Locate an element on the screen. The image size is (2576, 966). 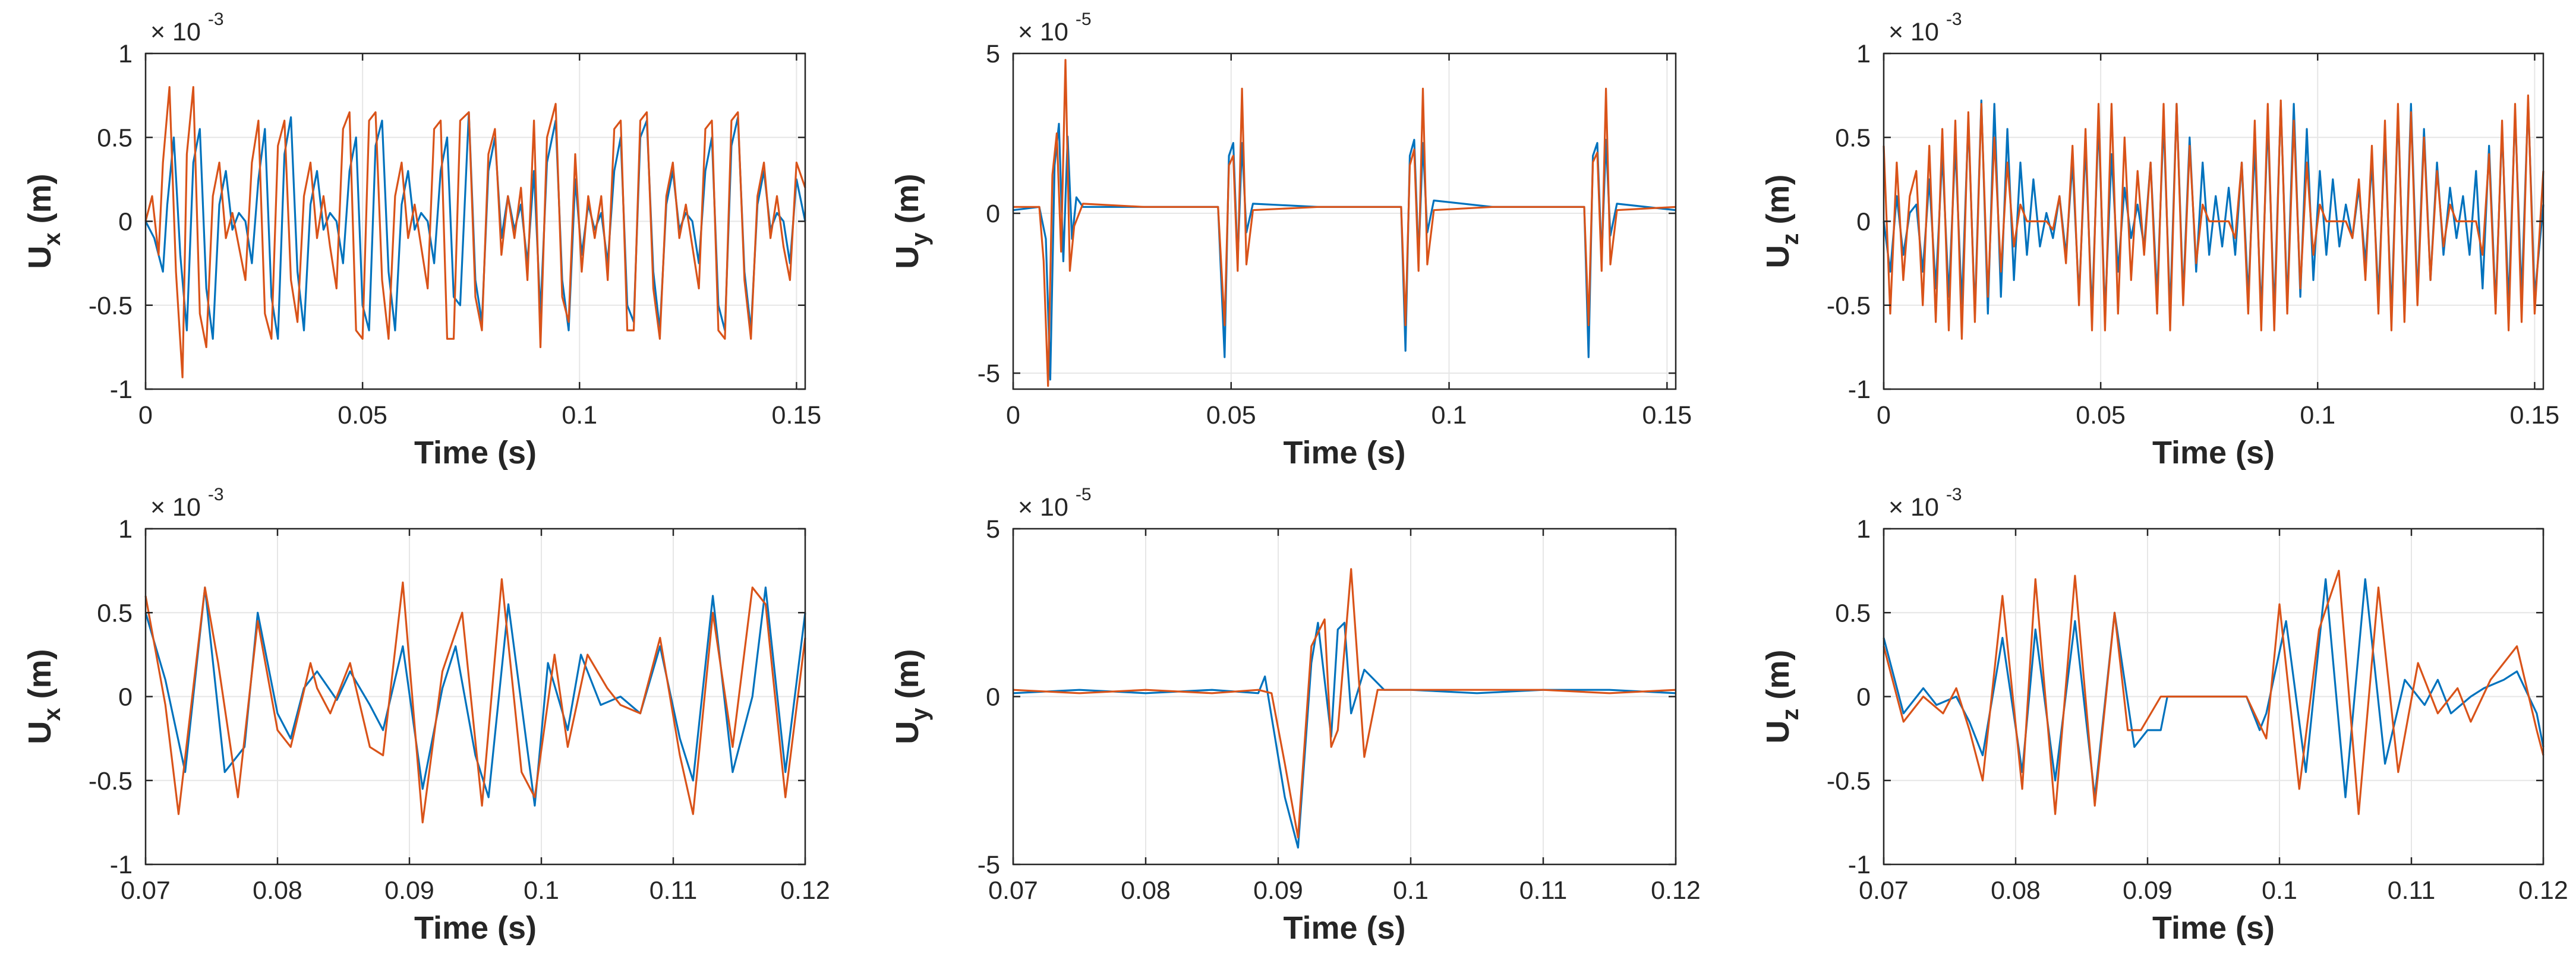
y-axis-label: Ux (m) is located at coordinates (43, 696).